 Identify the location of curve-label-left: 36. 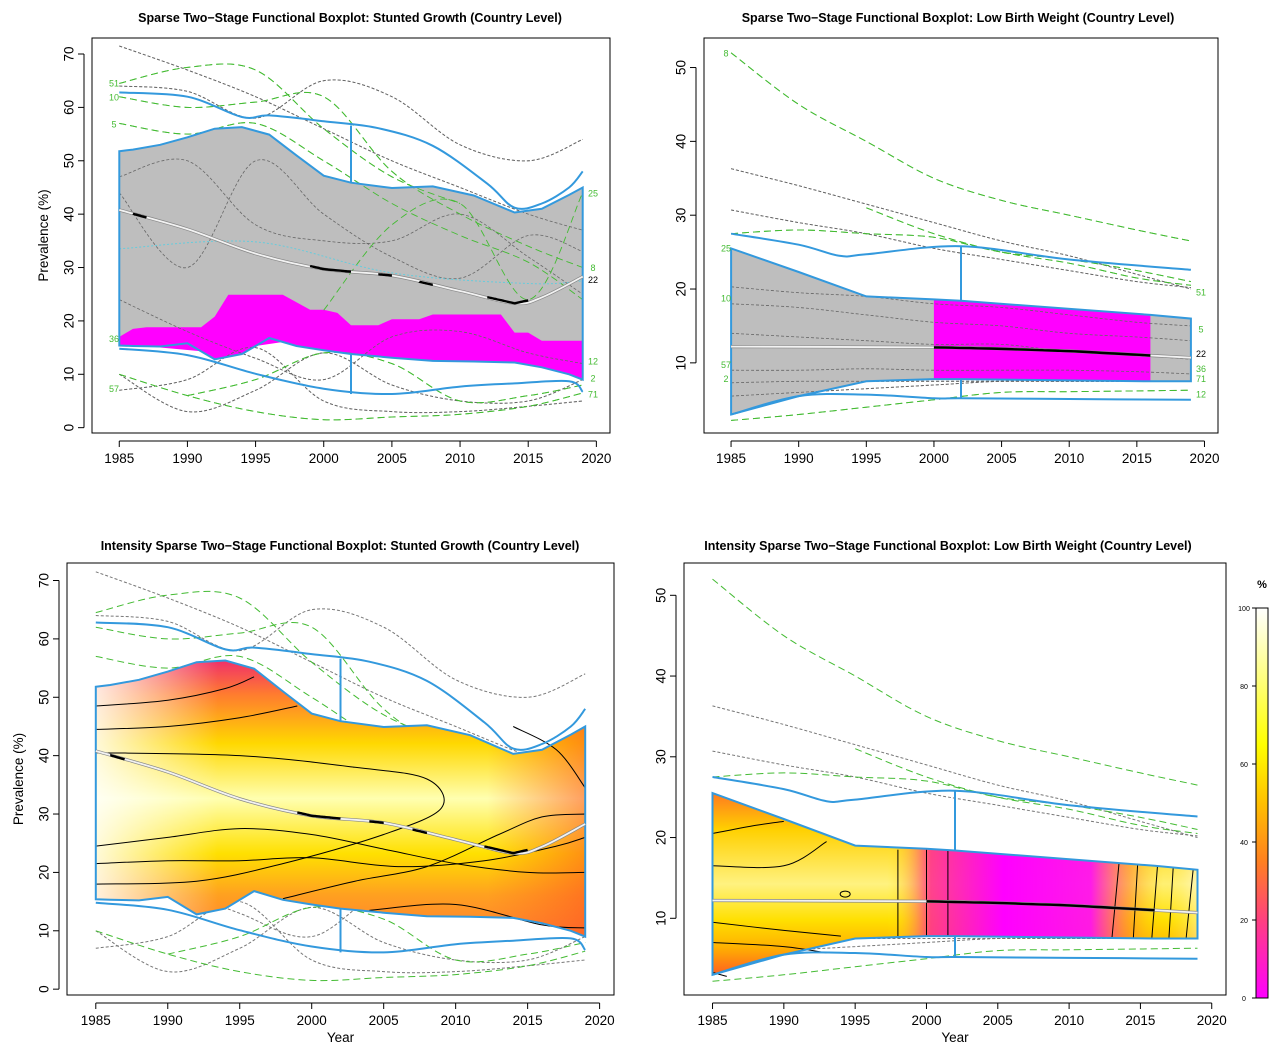
(114, 339).